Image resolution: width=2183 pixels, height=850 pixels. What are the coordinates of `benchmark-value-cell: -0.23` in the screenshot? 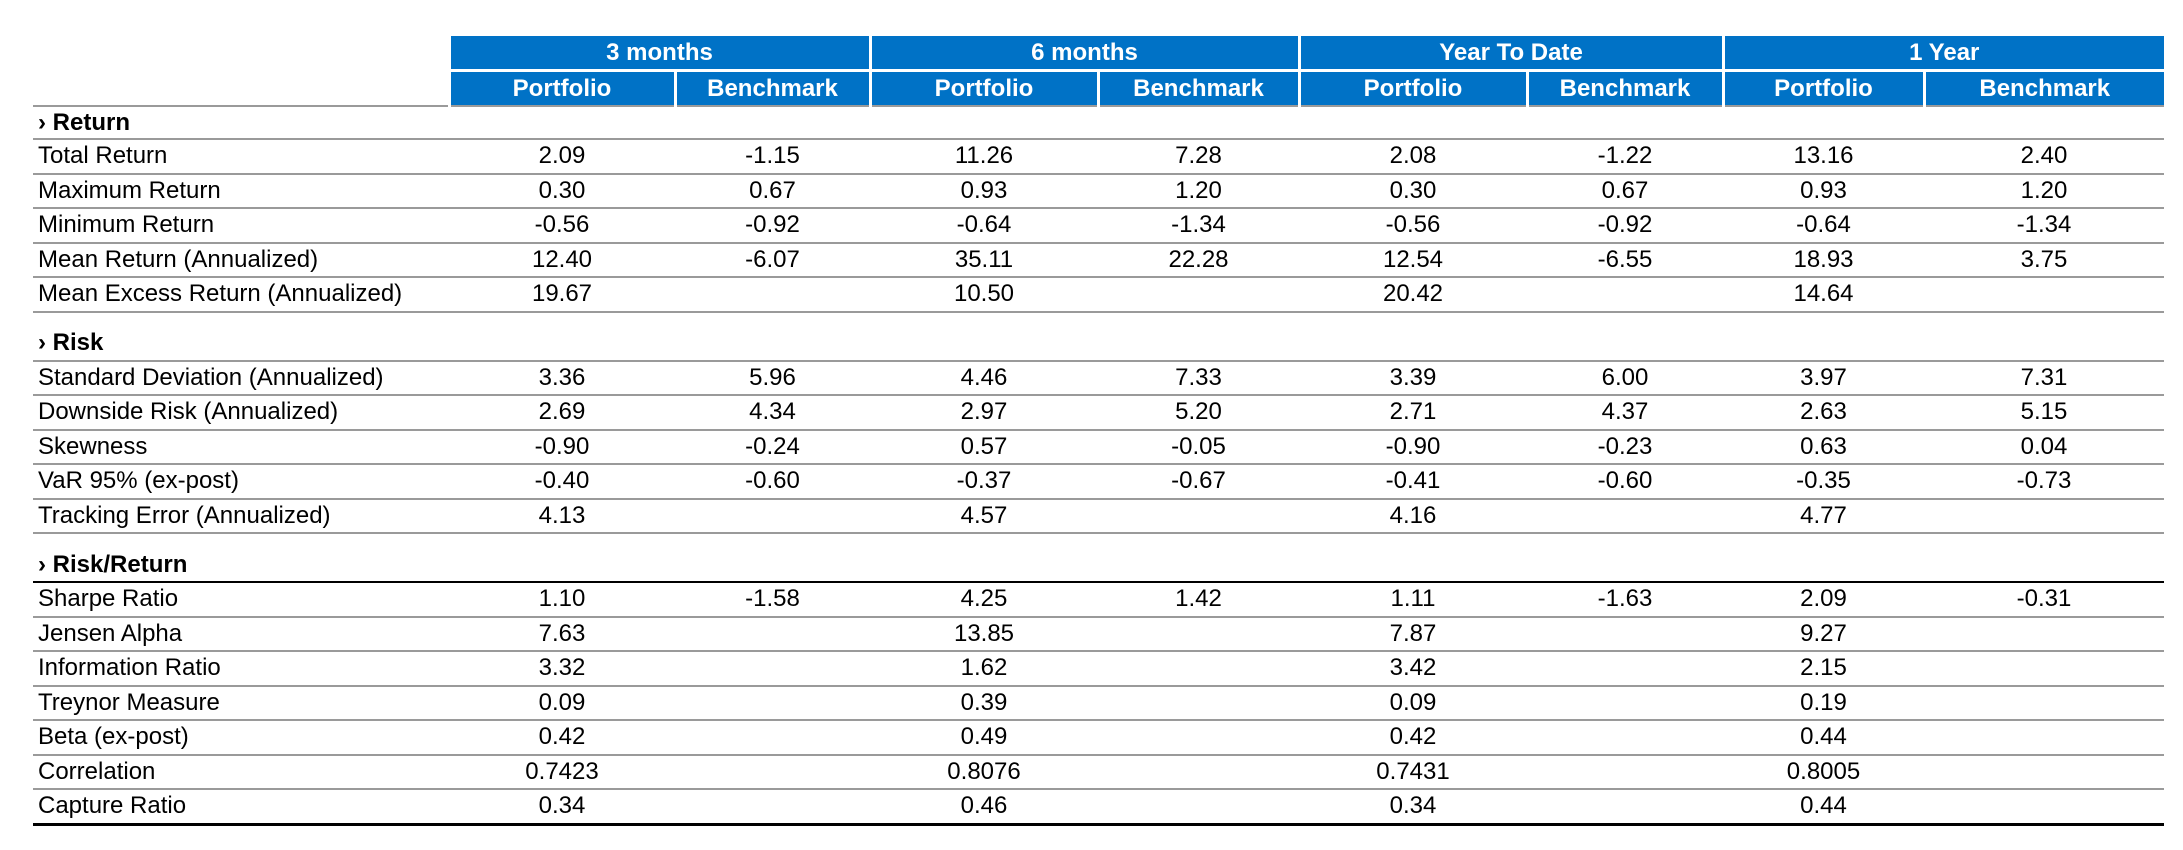 It's located at (1625, 447).